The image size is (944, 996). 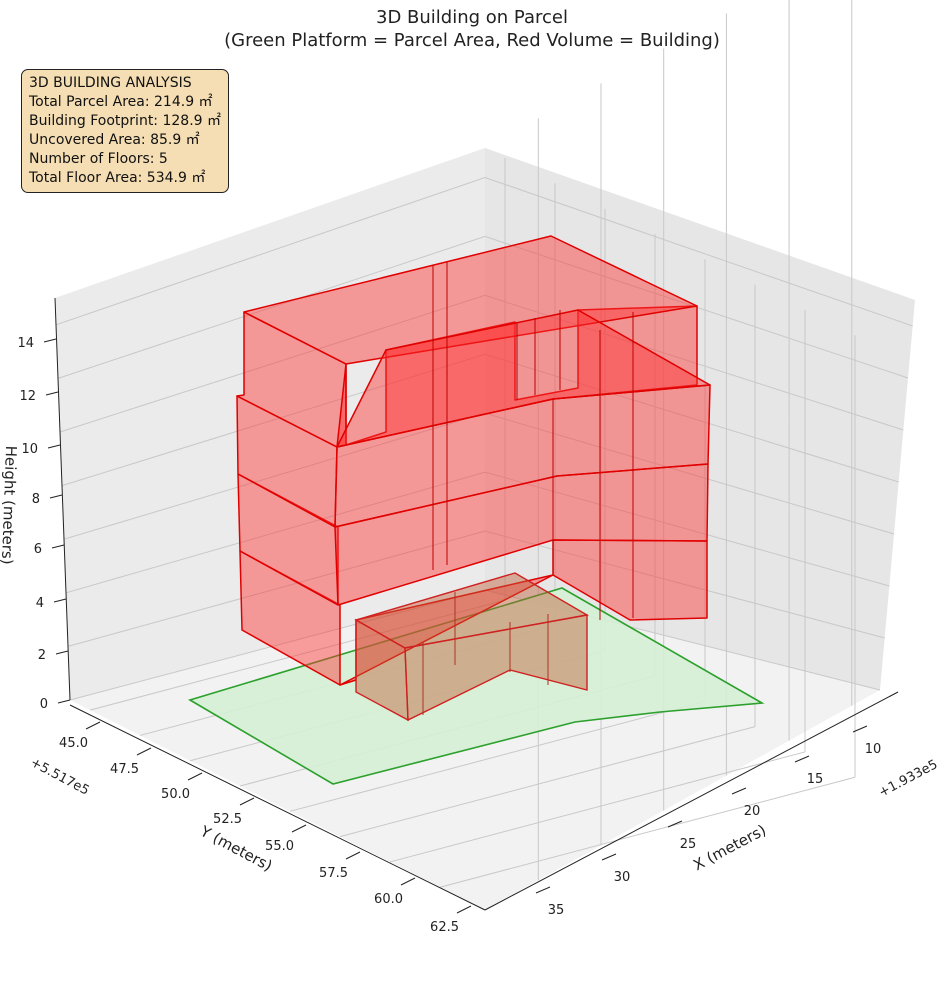 I want to click on y-tick-label: 55.0, so click(x=279, y=846).